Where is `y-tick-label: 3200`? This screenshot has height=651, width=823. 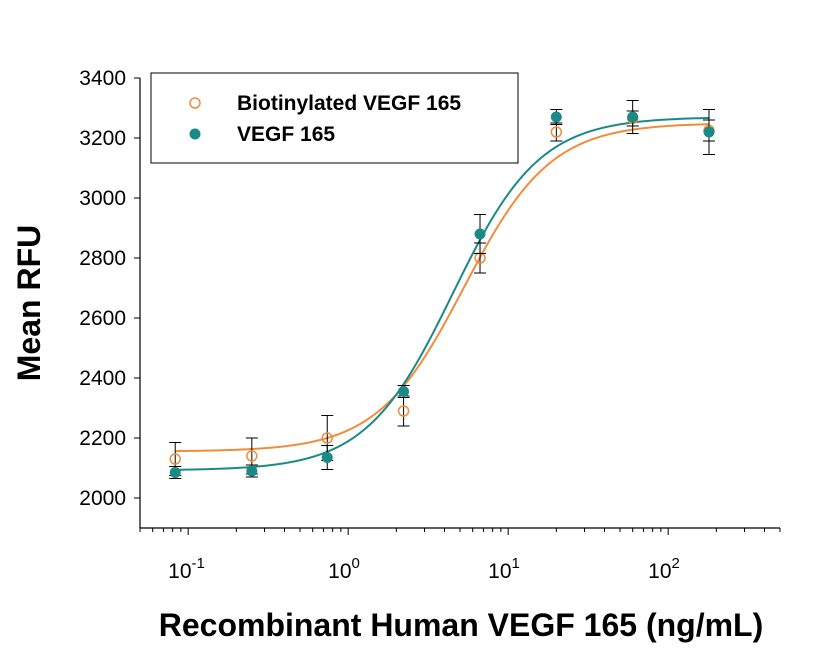 y-tick-label: 3200 is located at coordinates (102, 138).